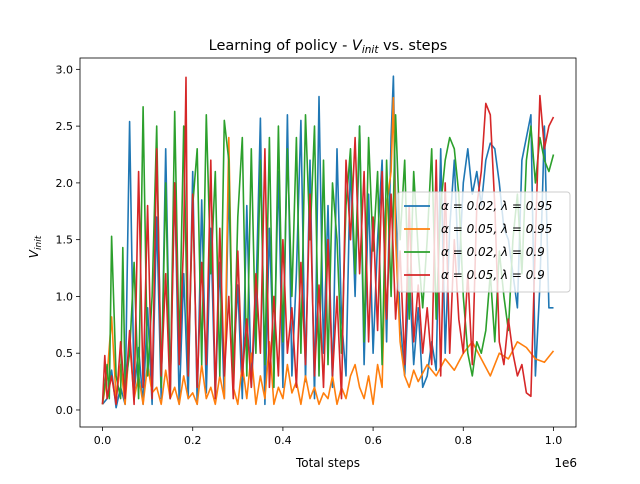  Describe the element at coordinates (357, 46) in the screenshot. I see `chart-title-var: V` at that location.